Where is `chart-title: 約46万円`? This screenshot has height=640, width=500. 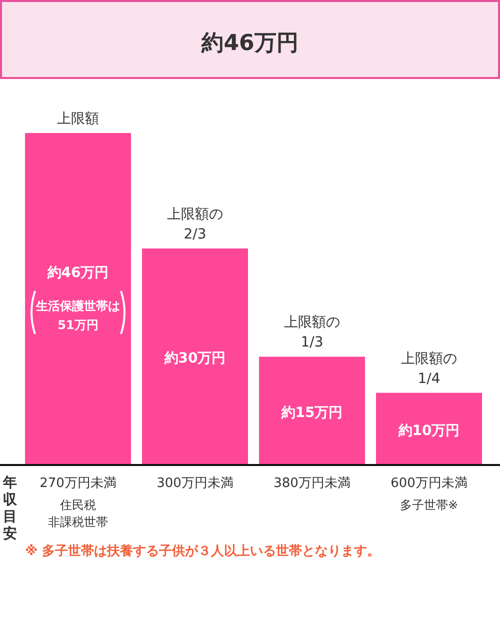 chart-title: 約46万円 is located at coordinates (249, 43).